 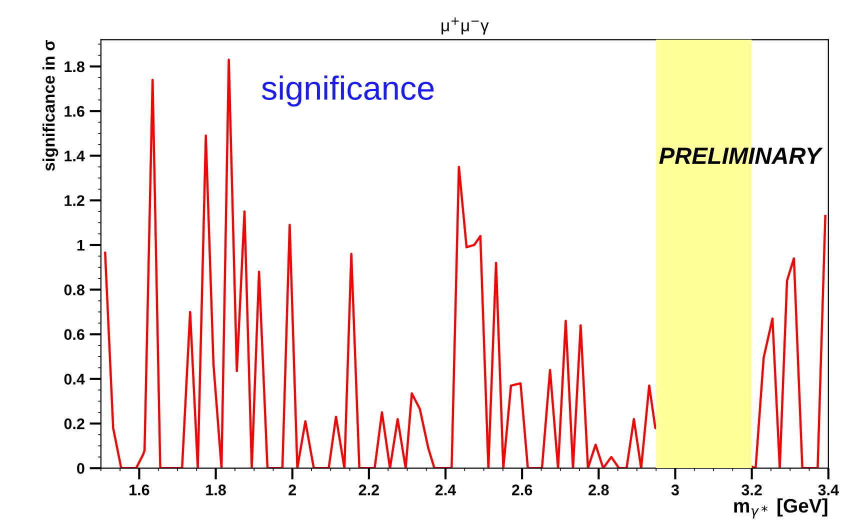 What do you see at coordinates (781, 508) in the screenshot?
I see `x-axis-title: m$_{γ*}$ [GeV]` at bounding box center [781, 508].